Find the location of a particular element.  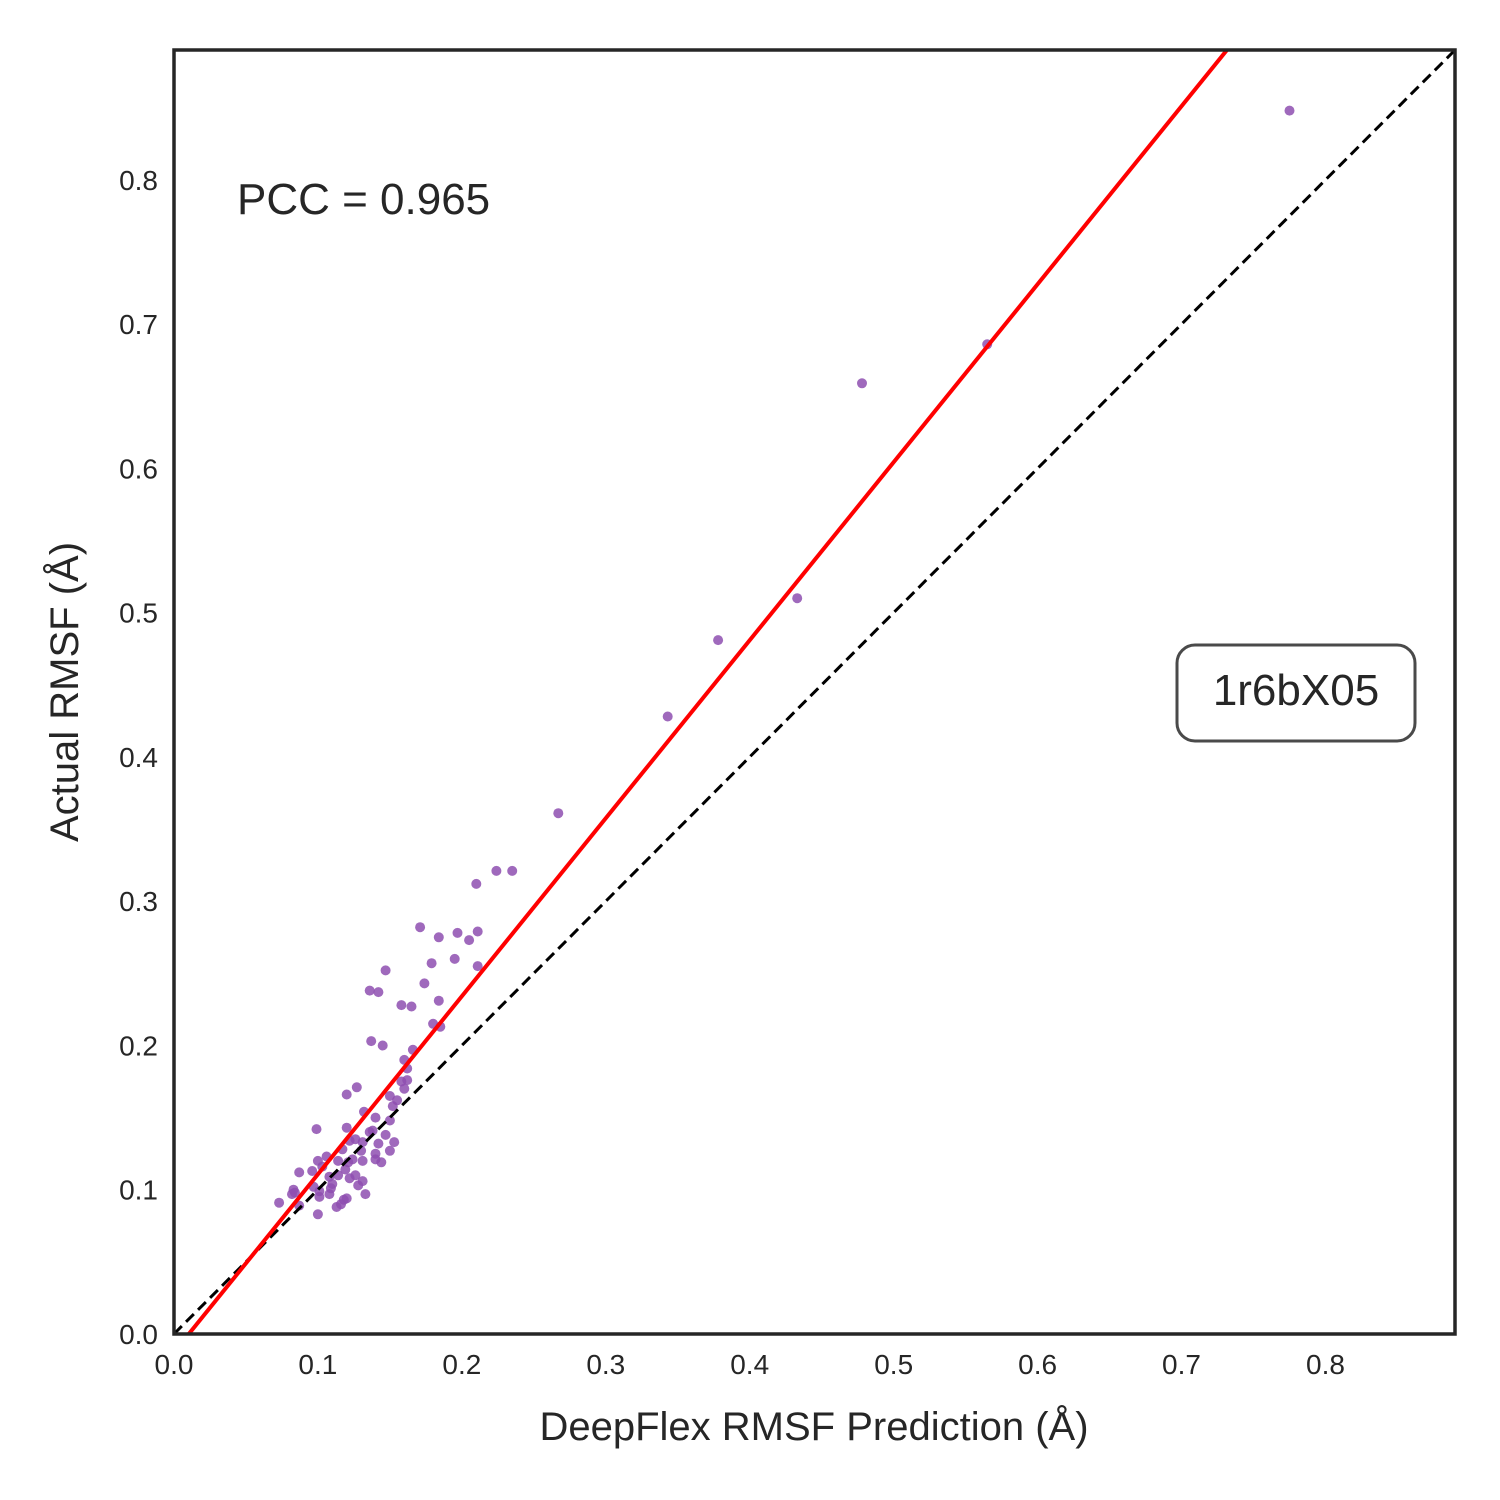

y-axis-label: Actual RMSF (Å) is located at coordinates (64, 692).